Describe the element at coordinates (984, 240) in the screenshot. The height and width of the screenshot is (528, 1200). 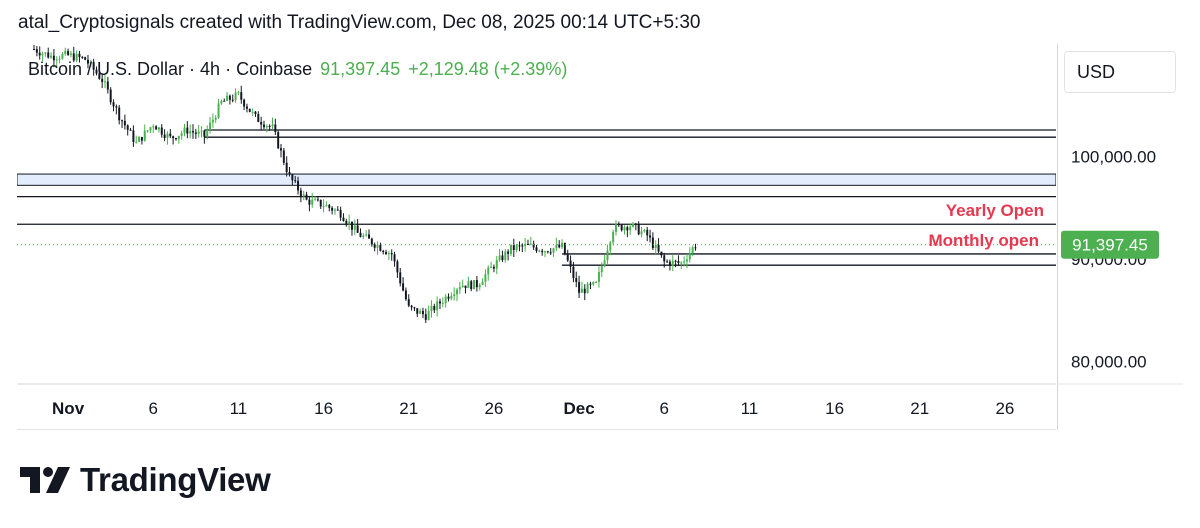
I see `annotation-monthly-open: Monthly open` at that location.